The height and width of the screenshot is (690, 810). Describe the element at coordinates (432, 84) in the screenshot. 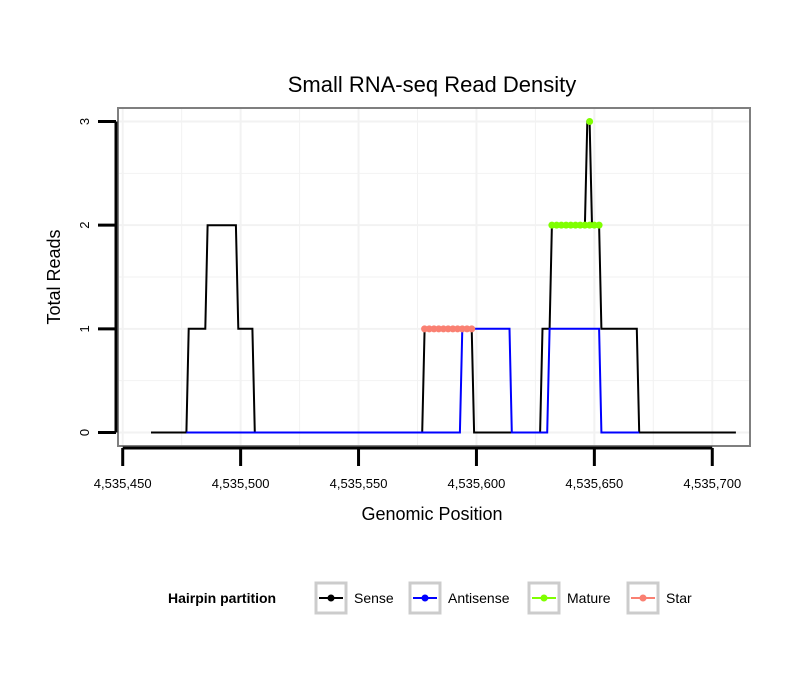

I see `chart-title: Small RNA-seq Read Density` at that location.